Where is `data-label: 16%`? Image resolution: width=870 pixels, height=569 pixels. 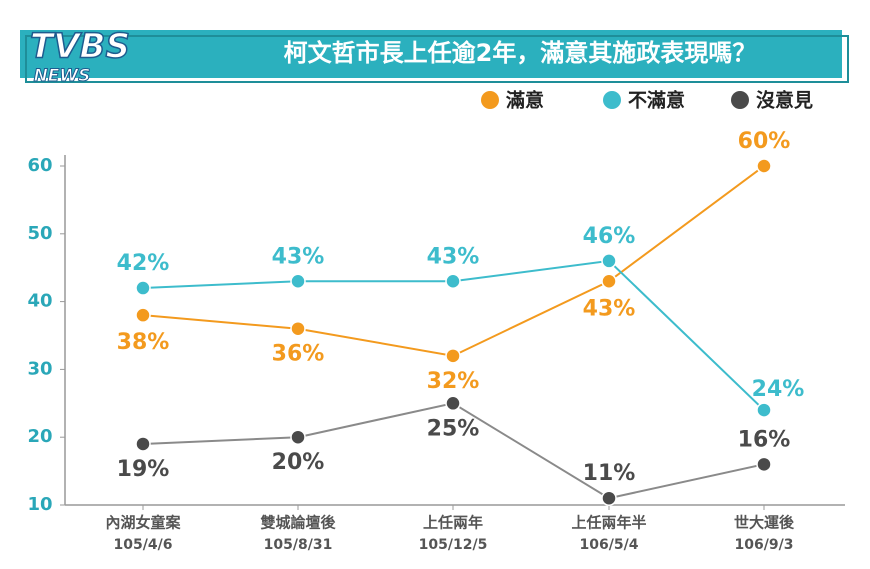 data-label: 16% is located at coordinates (764, 439).